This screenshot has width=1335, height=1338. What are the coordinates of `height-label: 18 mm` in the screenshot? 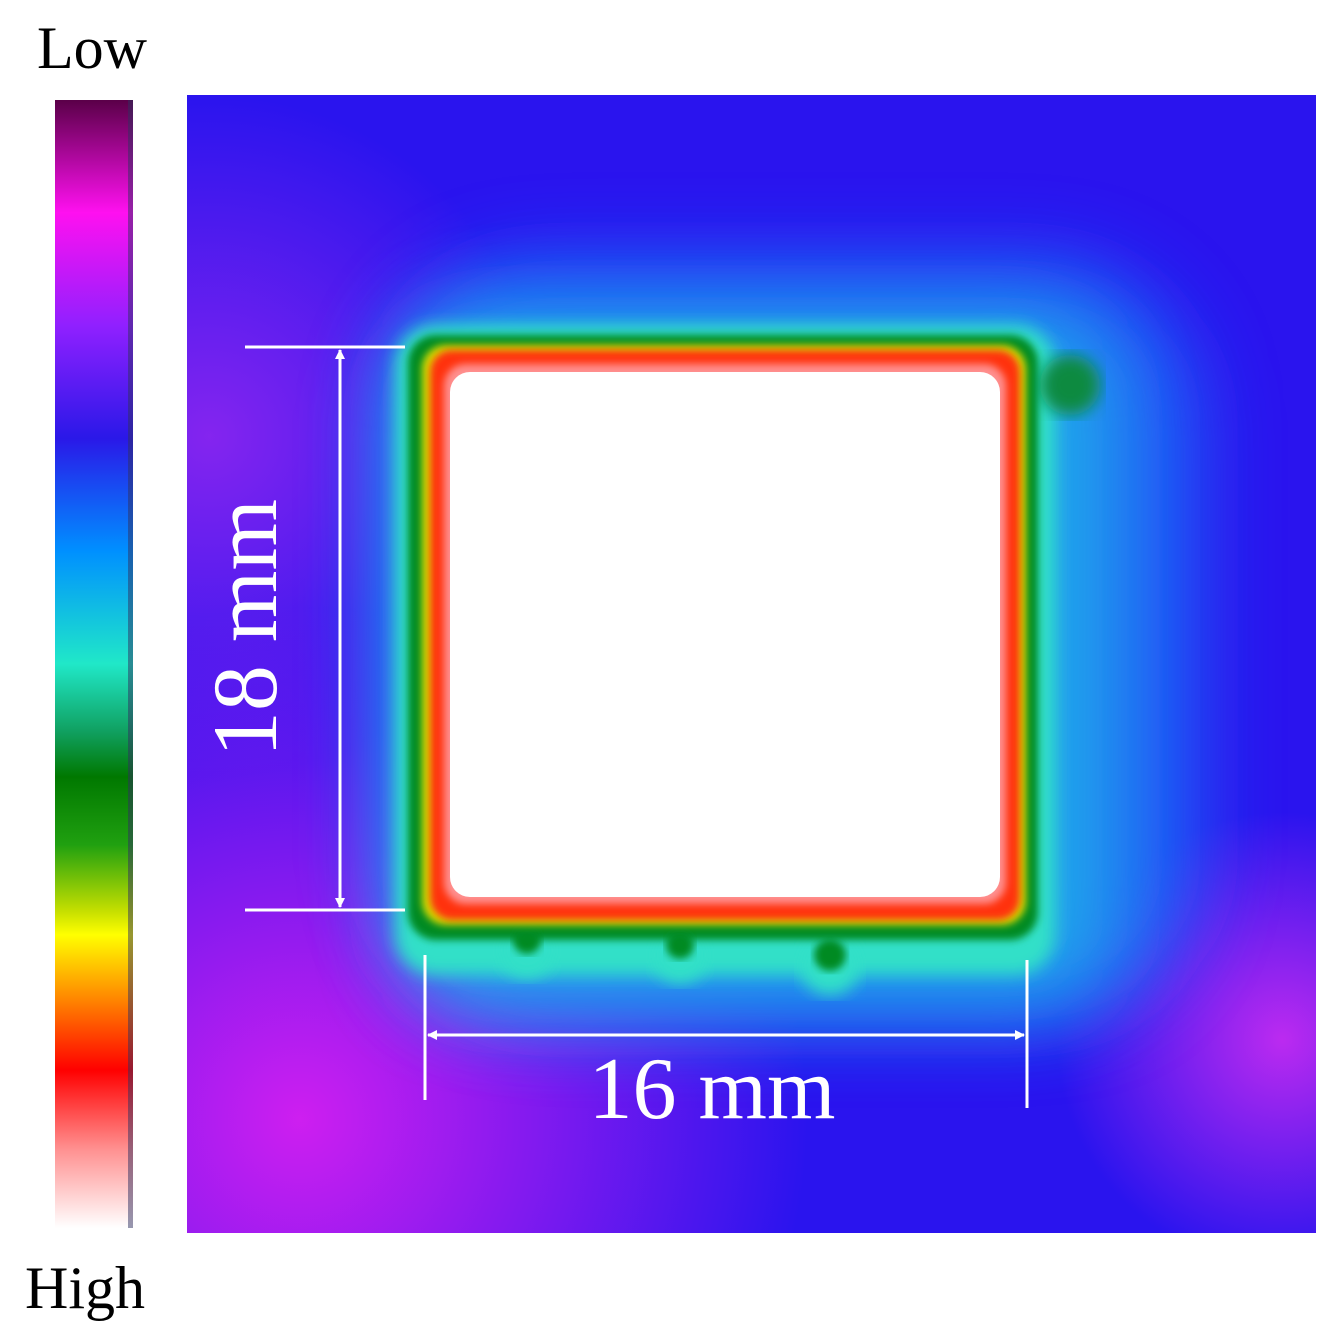 It's located at (245, 628).